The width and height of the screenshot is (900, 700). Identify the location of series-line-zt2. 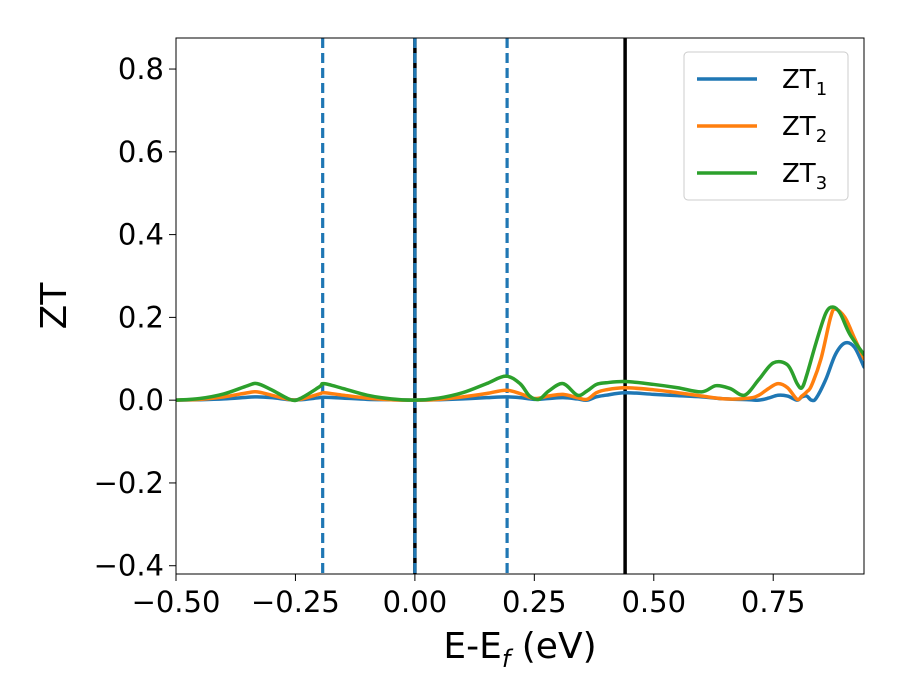
(520, 354).